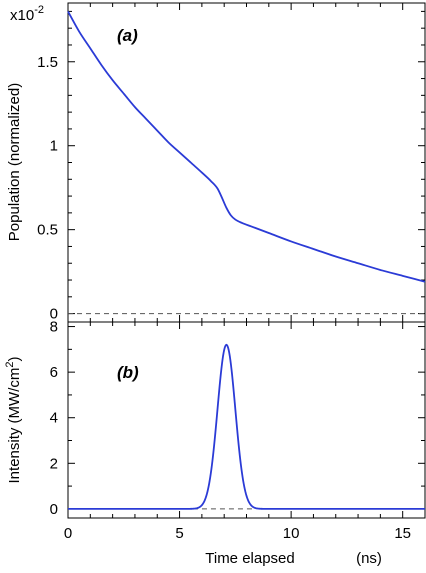 The height and width of the screenshot is (573, 426). What do you see at coordinates (54, 463) in the screenshot?
I see `y-tick-label: 2` at bounding box center [54, 463].